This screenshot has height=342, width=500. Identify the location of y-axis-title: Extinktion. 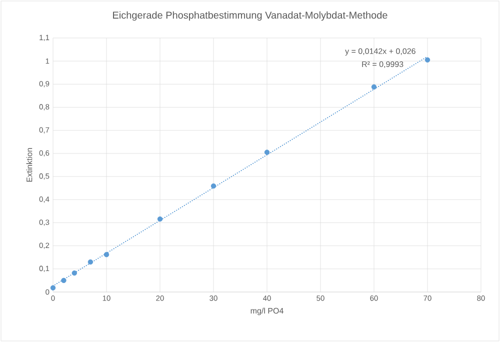
(29, 165).